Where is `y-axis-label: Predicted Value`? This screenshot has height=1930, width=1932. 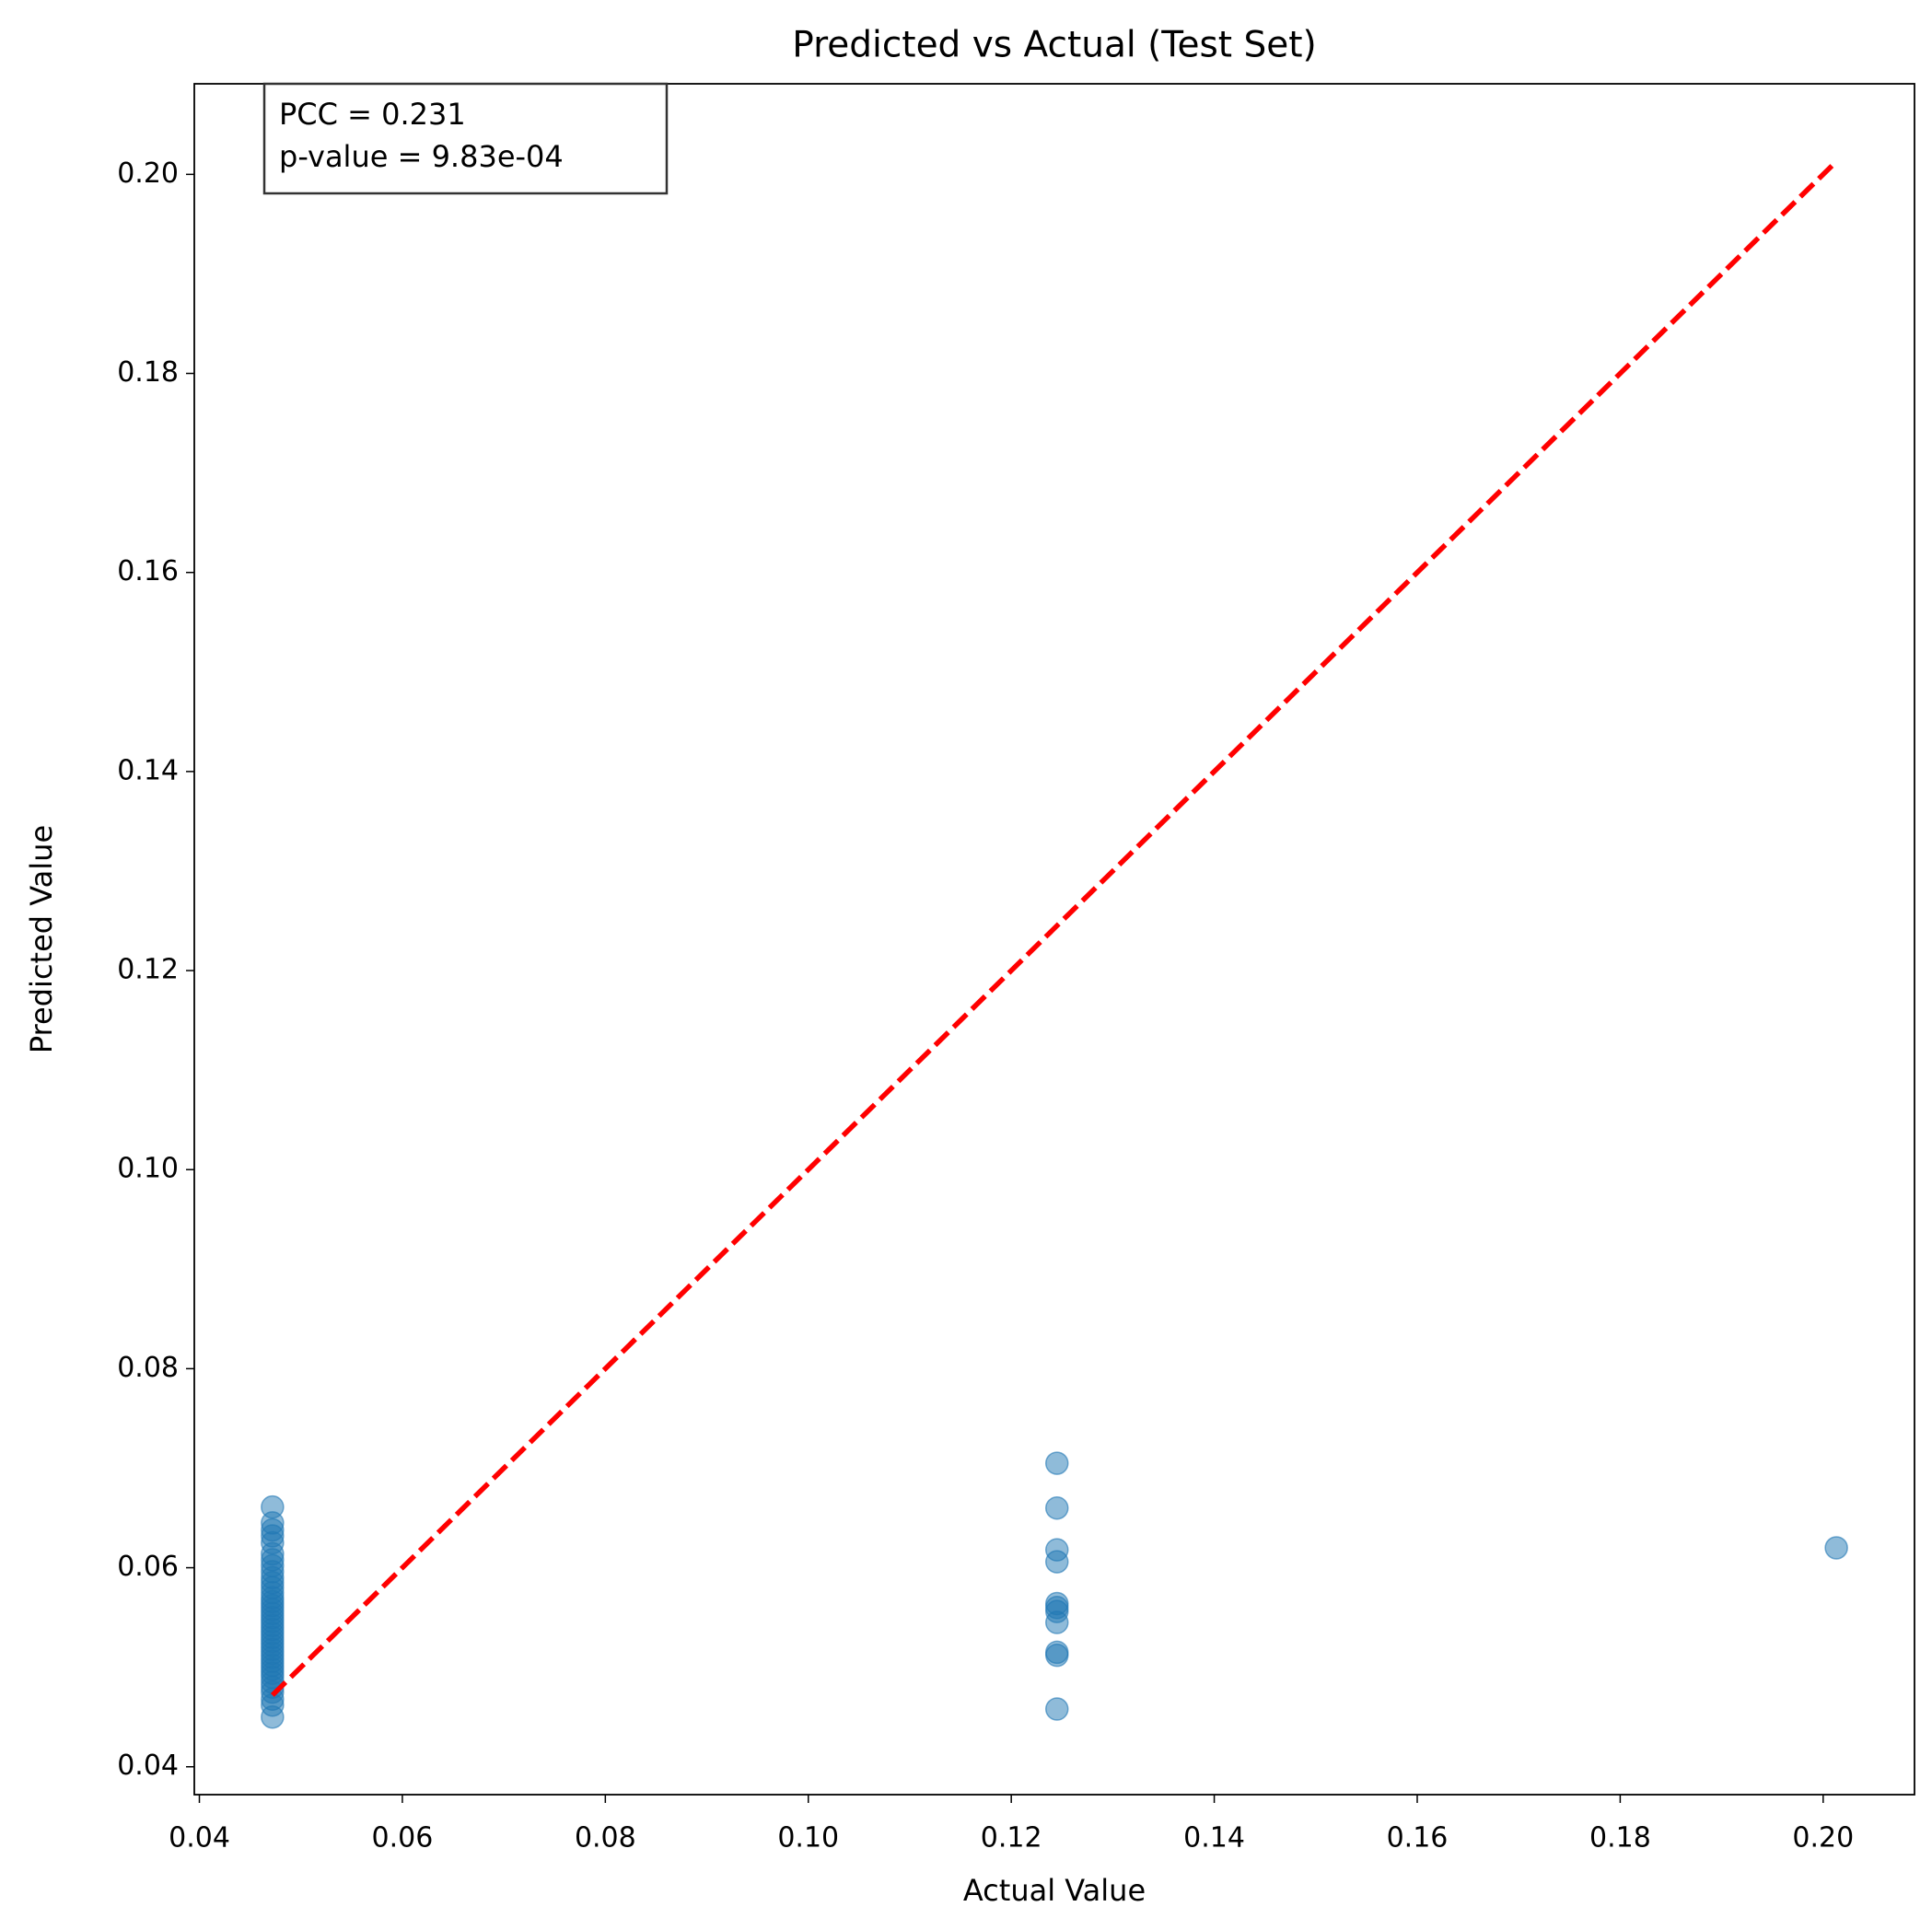
y-axis-label: Predicted Value is located at coordinates (41, 939).